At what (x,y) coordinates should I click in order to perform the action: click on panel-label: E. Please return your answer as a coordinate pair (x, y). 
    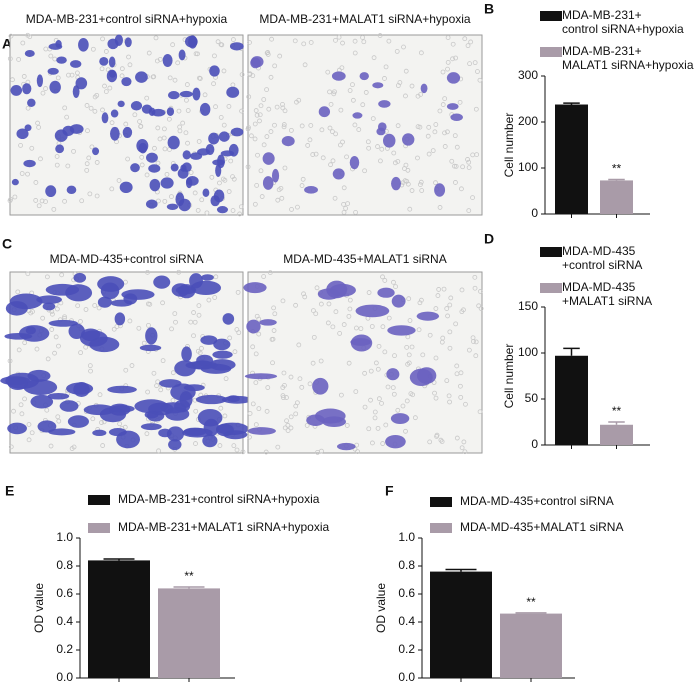
    Looking at the image, I should click on (9, 491).